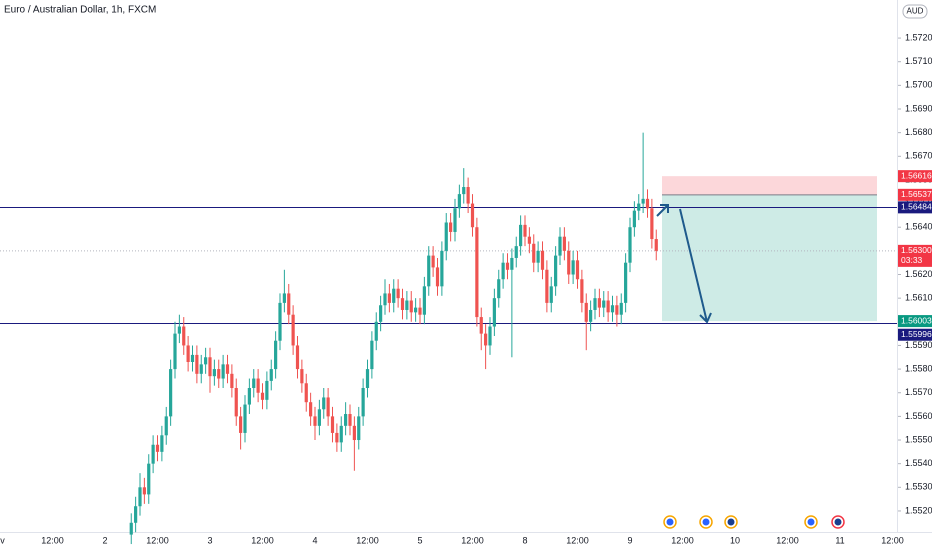 The image size is (932, 550). I want to click on entry-badge-label: 1.56537, so click(916, 194).